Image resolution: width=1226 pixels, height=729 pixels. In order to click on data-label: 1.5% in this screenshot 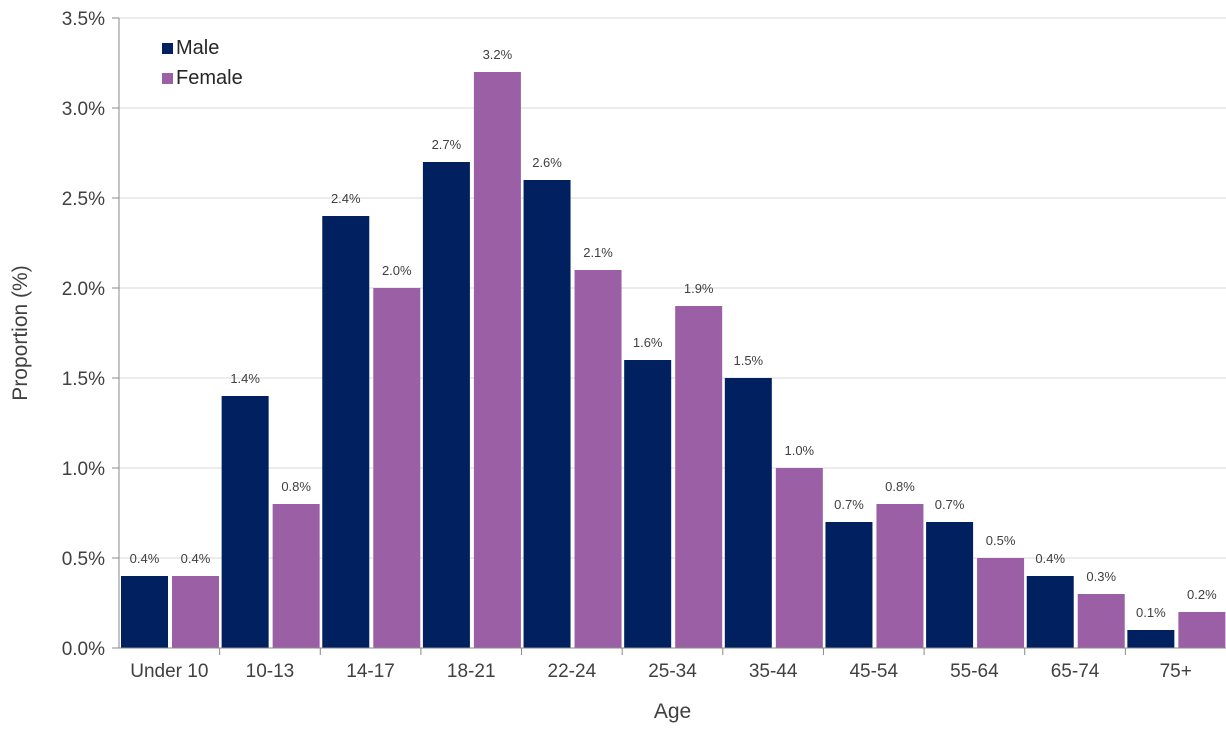, I will do `click(748, 360)`.